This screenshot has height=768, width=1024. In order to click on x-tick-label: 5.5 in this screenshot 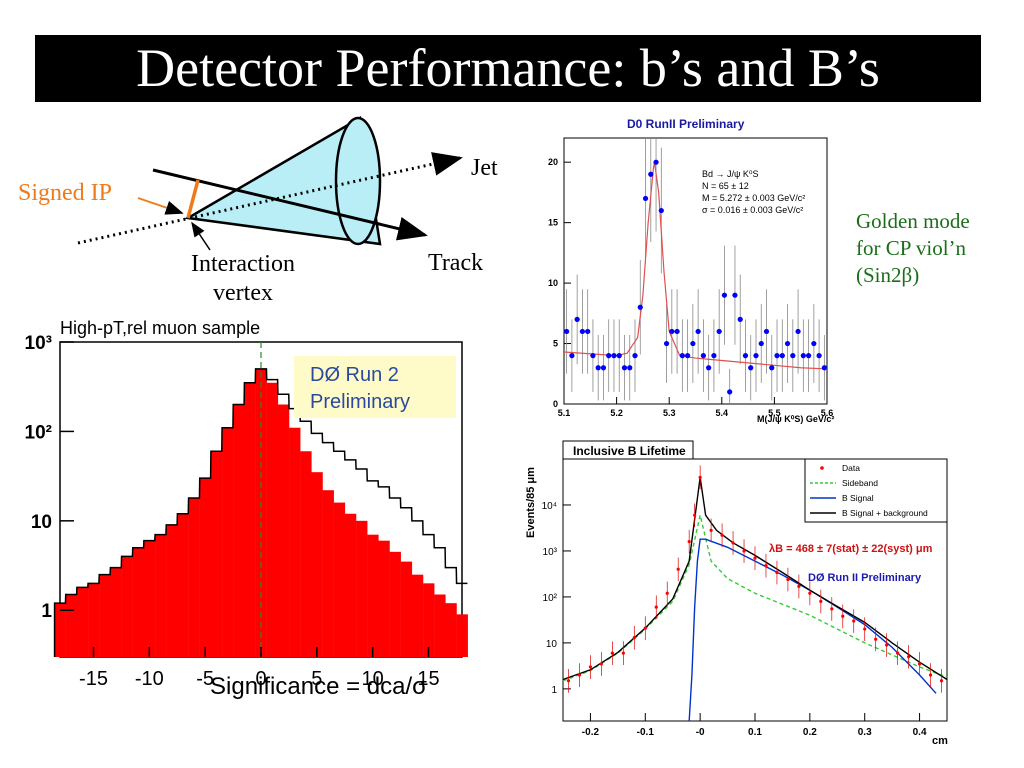, I will do `click(774, 413)`.